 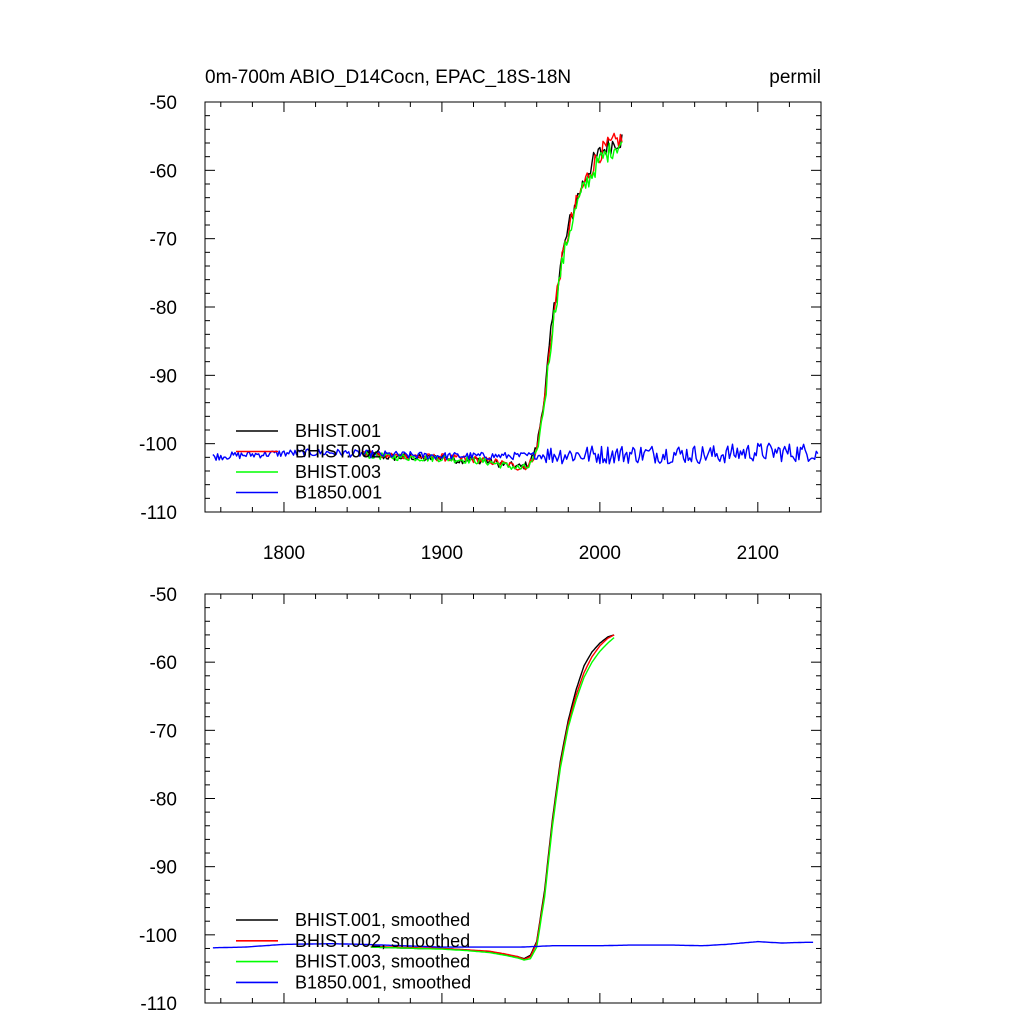 I want to click on legend-label: BHIST.002, so click(x=338, y=452).